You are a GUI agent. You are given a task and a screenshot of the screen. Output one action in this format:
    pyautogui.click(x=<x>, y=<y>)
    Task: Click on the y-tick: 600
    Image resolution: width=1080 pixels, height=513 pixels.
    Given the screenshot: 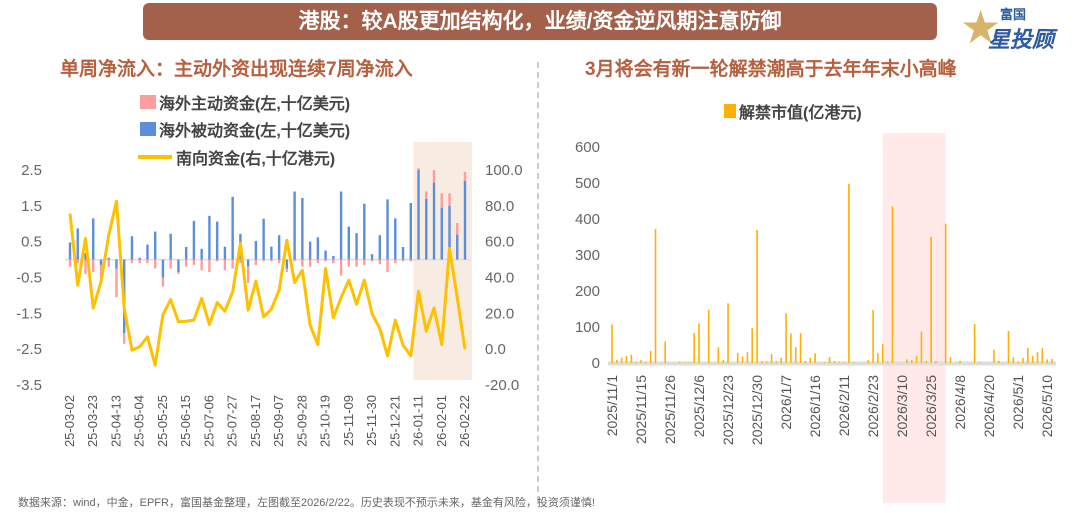 What is the action you would take?
    pyautogui.click(x=587, y=147)
    